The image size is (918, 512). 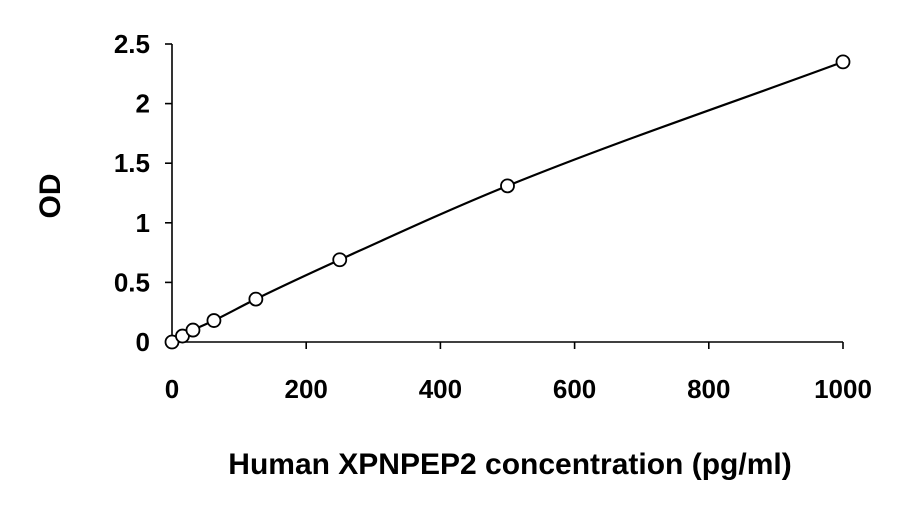 What do you see at coordinates (440, 389) in the screenshot?
I see `x-tick-label: 400` at bounding box center [440, 389].